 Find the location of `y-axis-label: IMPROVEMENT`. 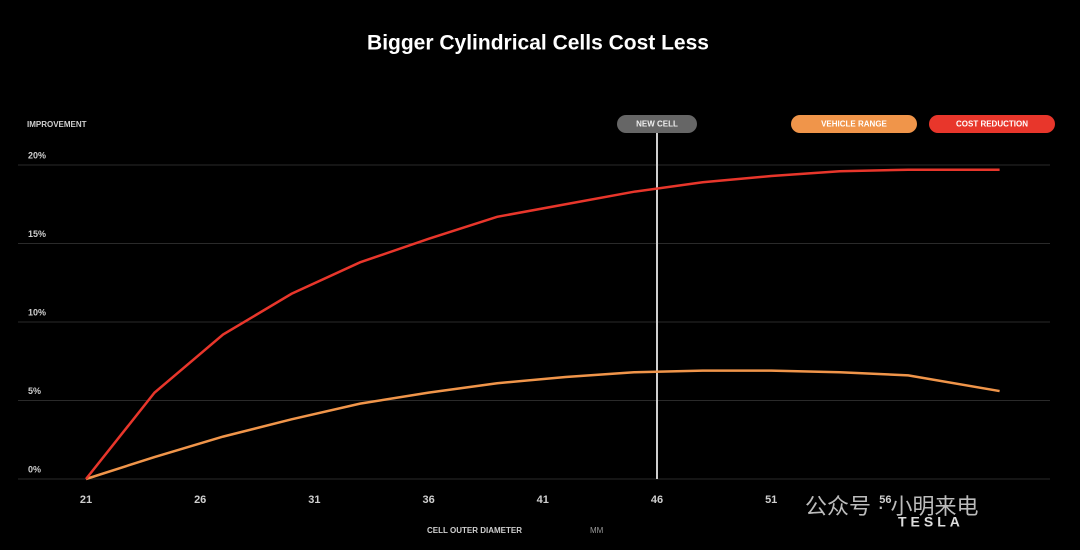

y-axis-label: IMPROVEMENT is located at coordinates (57, 124).